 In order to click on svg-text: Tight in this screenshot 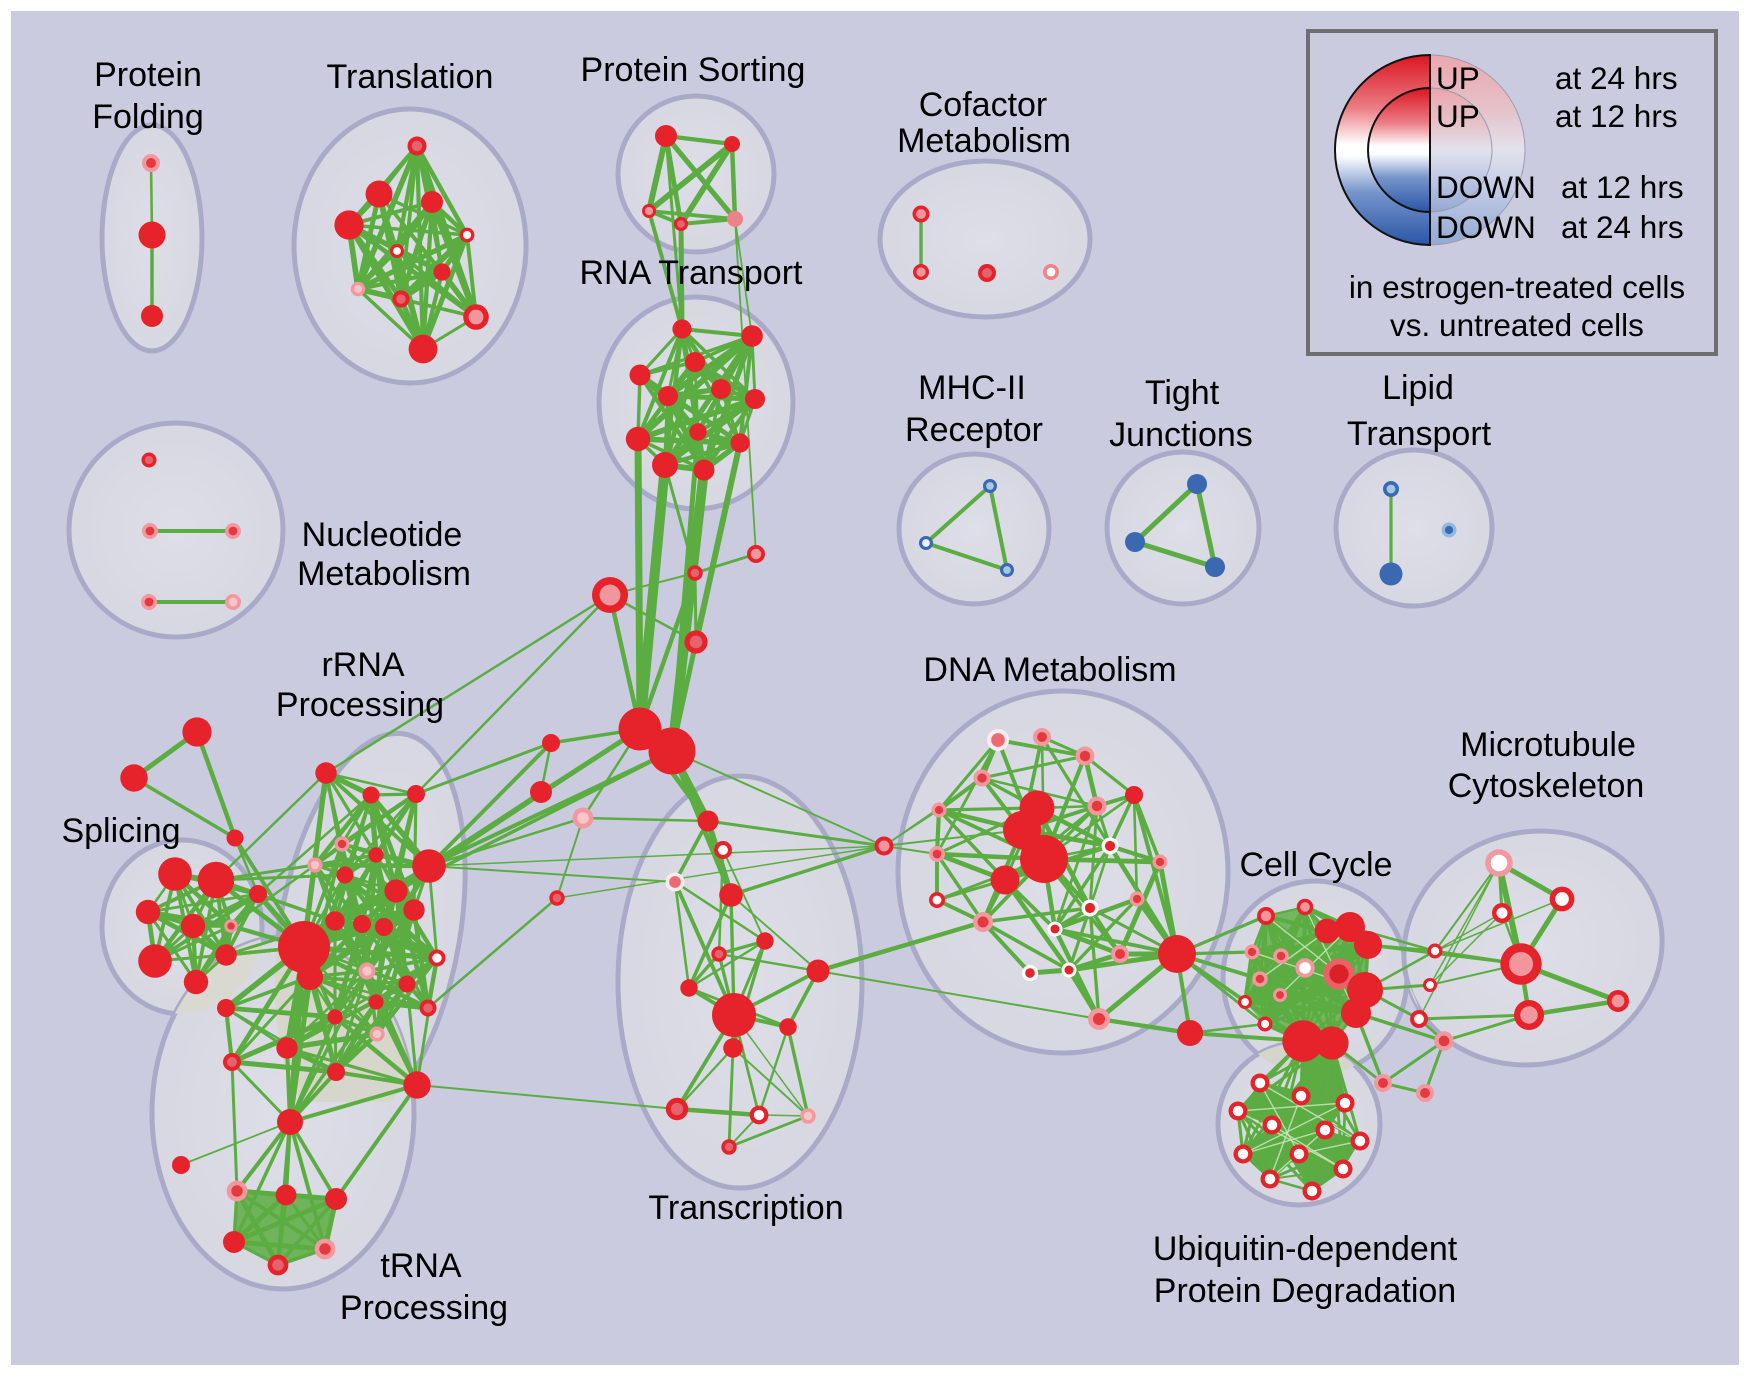, I will do `click(1182, 393)`.